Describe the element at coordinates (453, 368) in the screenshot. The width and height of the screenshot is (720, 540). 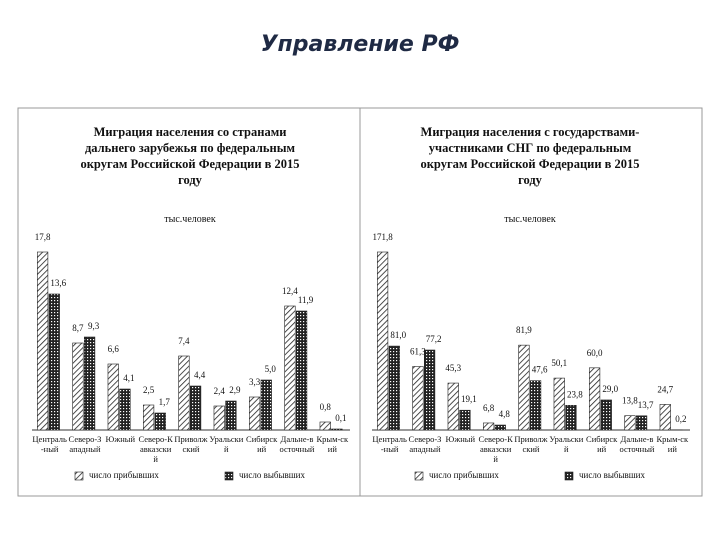
I see `value-label: 45,3` at that location.